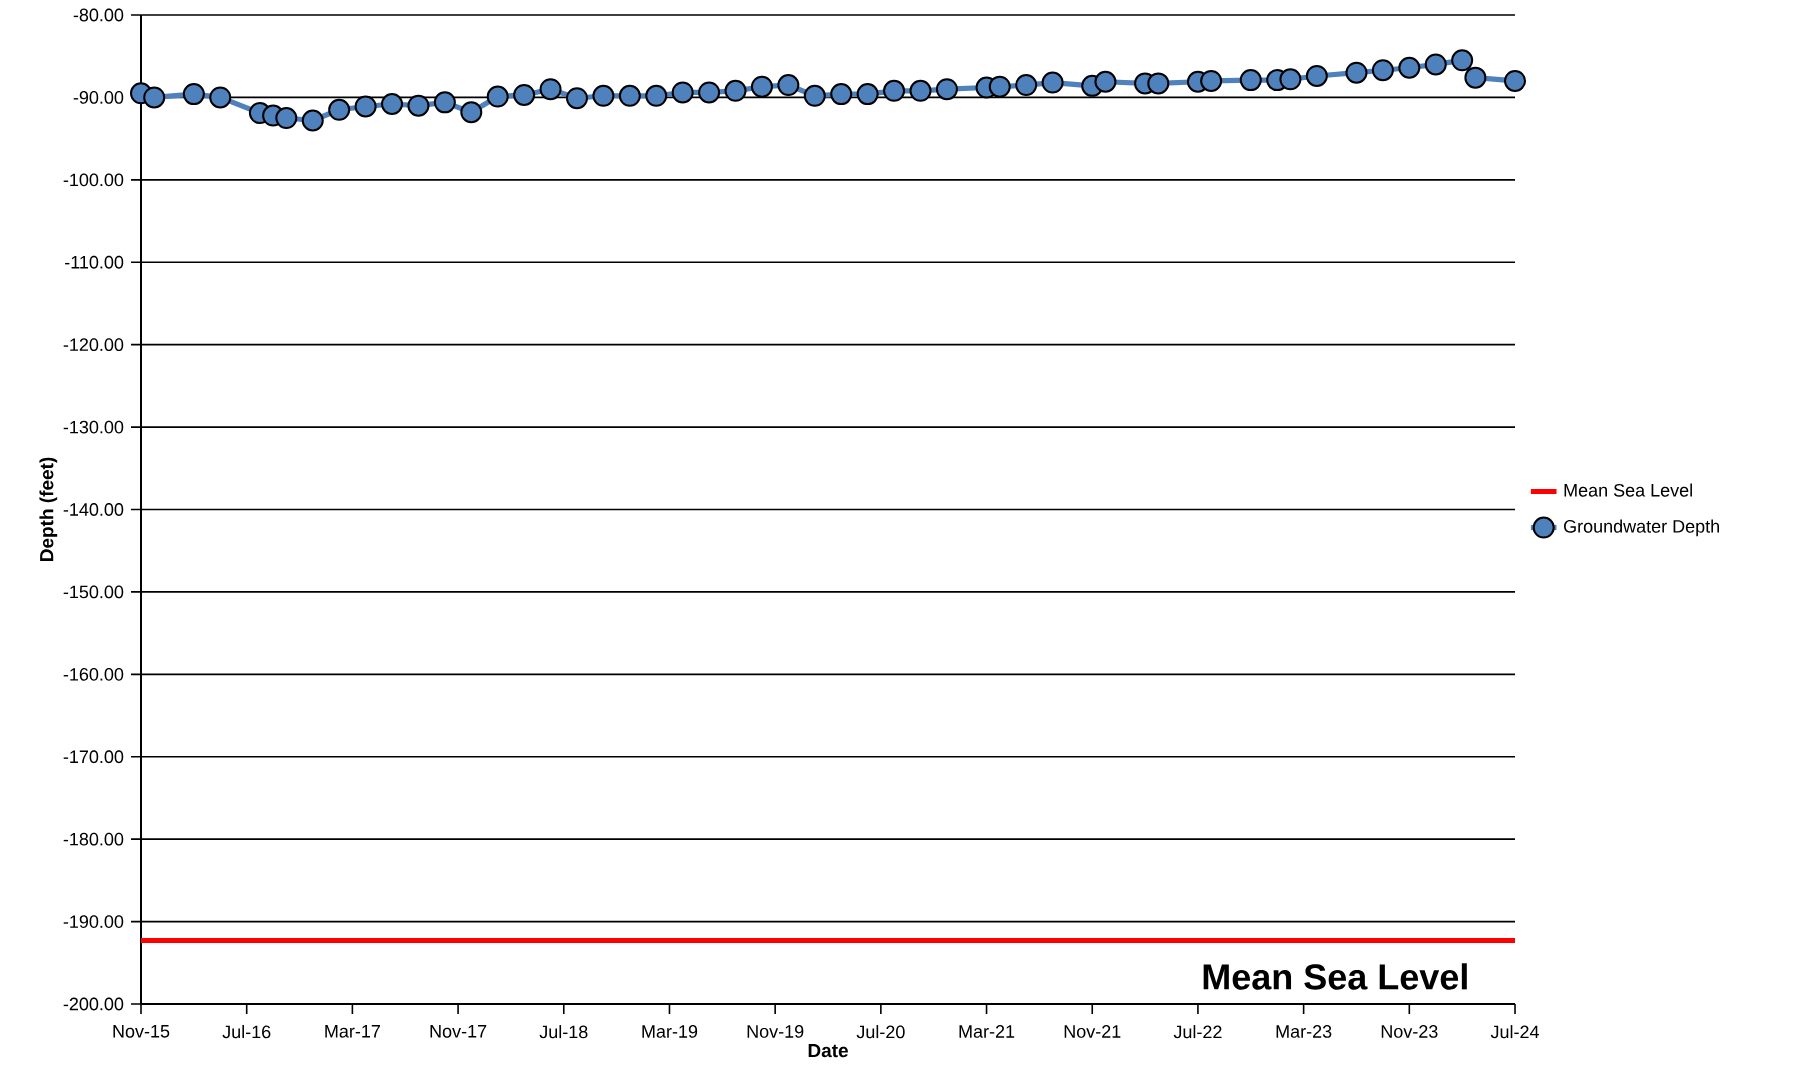 This screenshot has height=1087, width=1809. I want to click on y-tick-label: -130.00, so click(93, 427).